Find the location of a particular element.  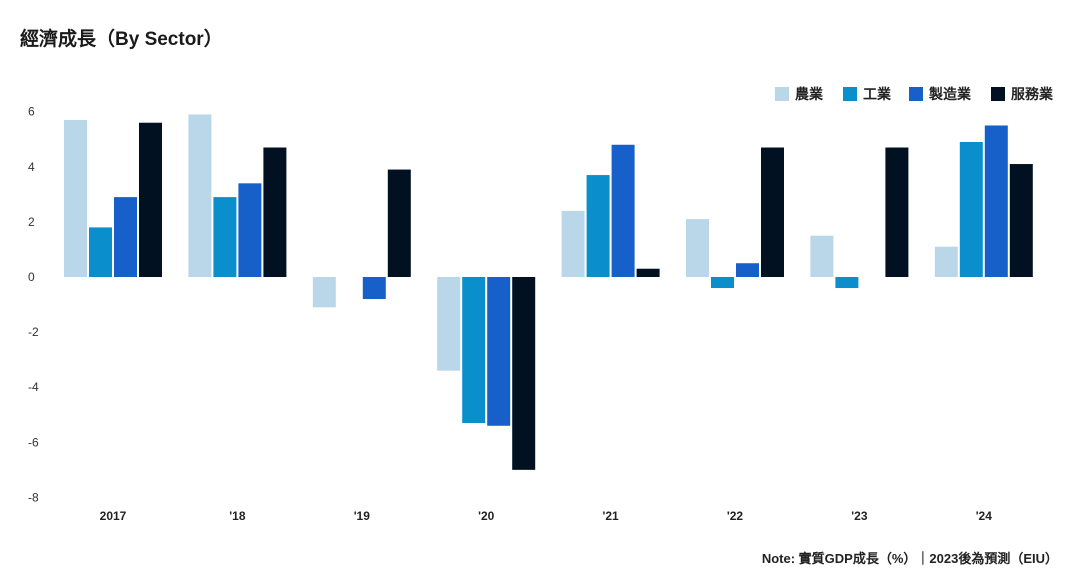

bar-服務業-'22 is located at coordinates (772, 212).